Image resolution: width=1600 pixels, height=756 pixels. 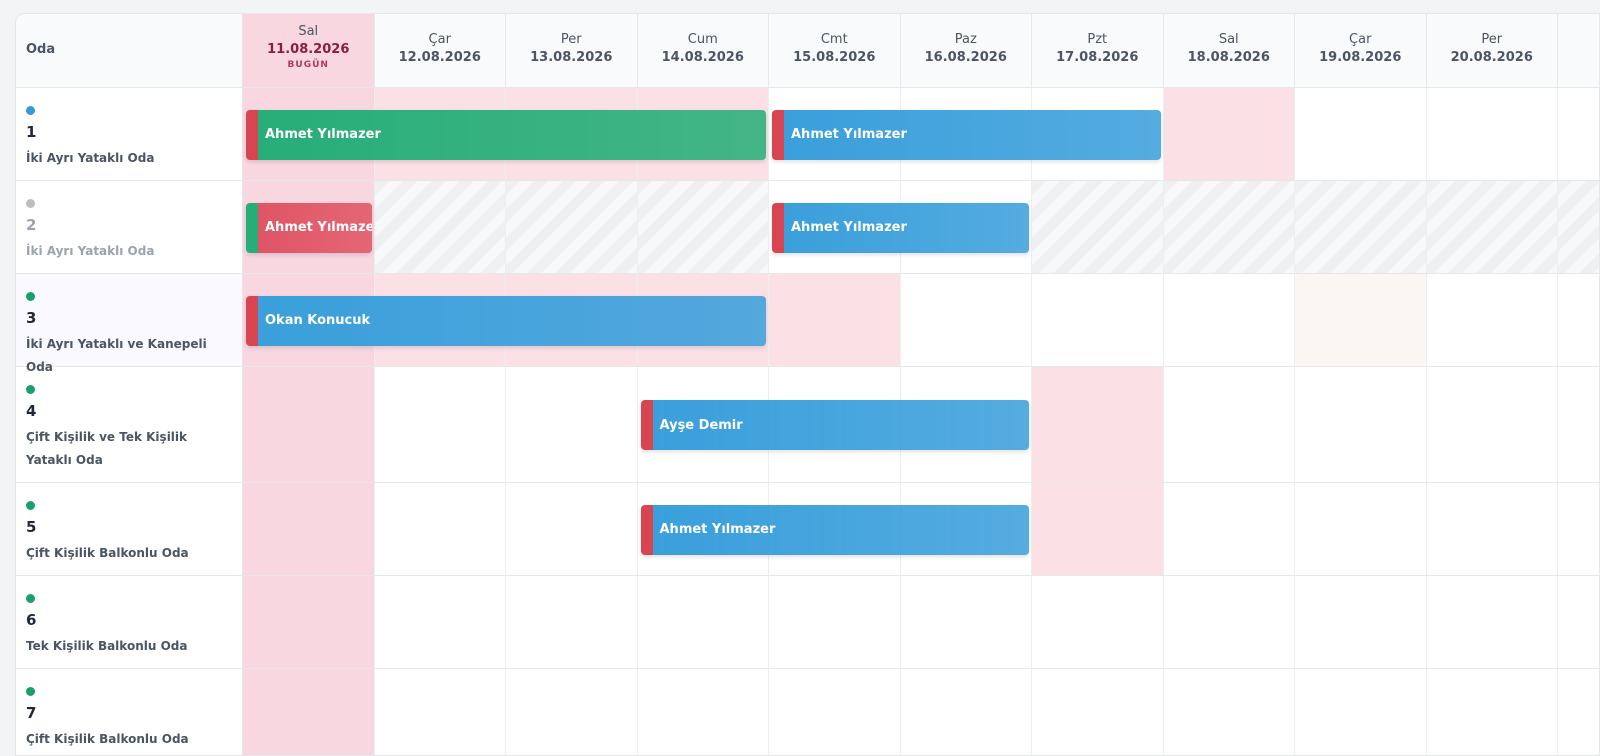 I want to click on room-cell: 5 Çift Kişilik Balkonlu Oda, so click(x=129, y=529).